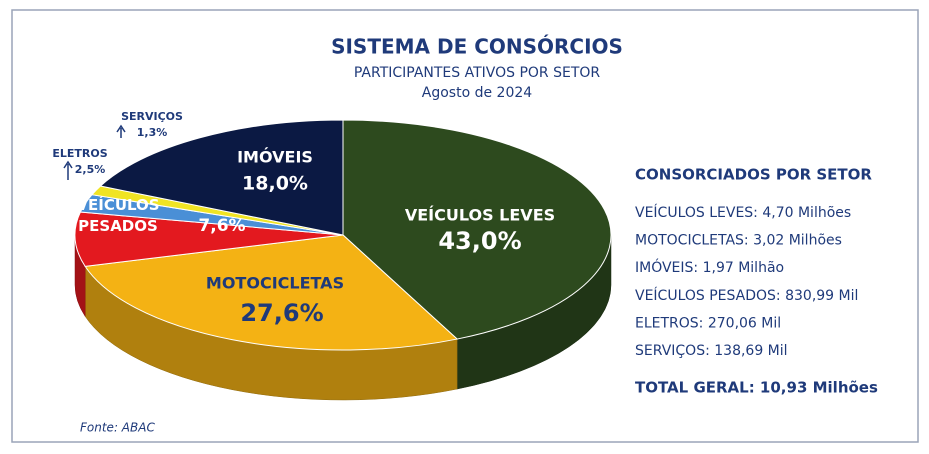 Image resolution: width=929 pixels, height=454 pixels. I want to click on chart-subtitle: PARTICIPANTES ATIVOS POR SETOR, so click(477, 73).